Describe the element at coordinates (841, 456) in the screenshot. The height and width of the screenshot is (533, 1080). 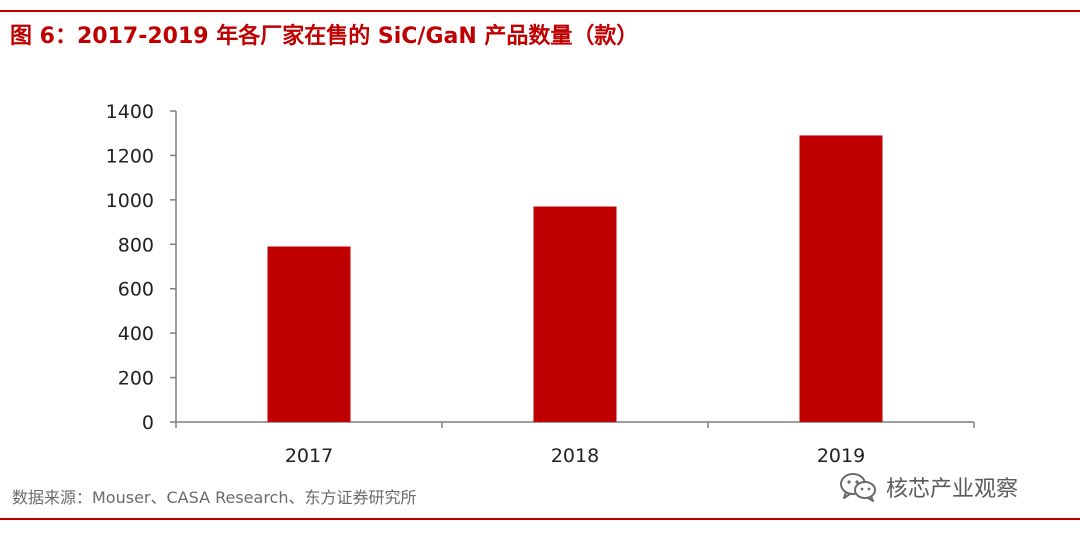
I see `x-tick-label: 2019` at that location.